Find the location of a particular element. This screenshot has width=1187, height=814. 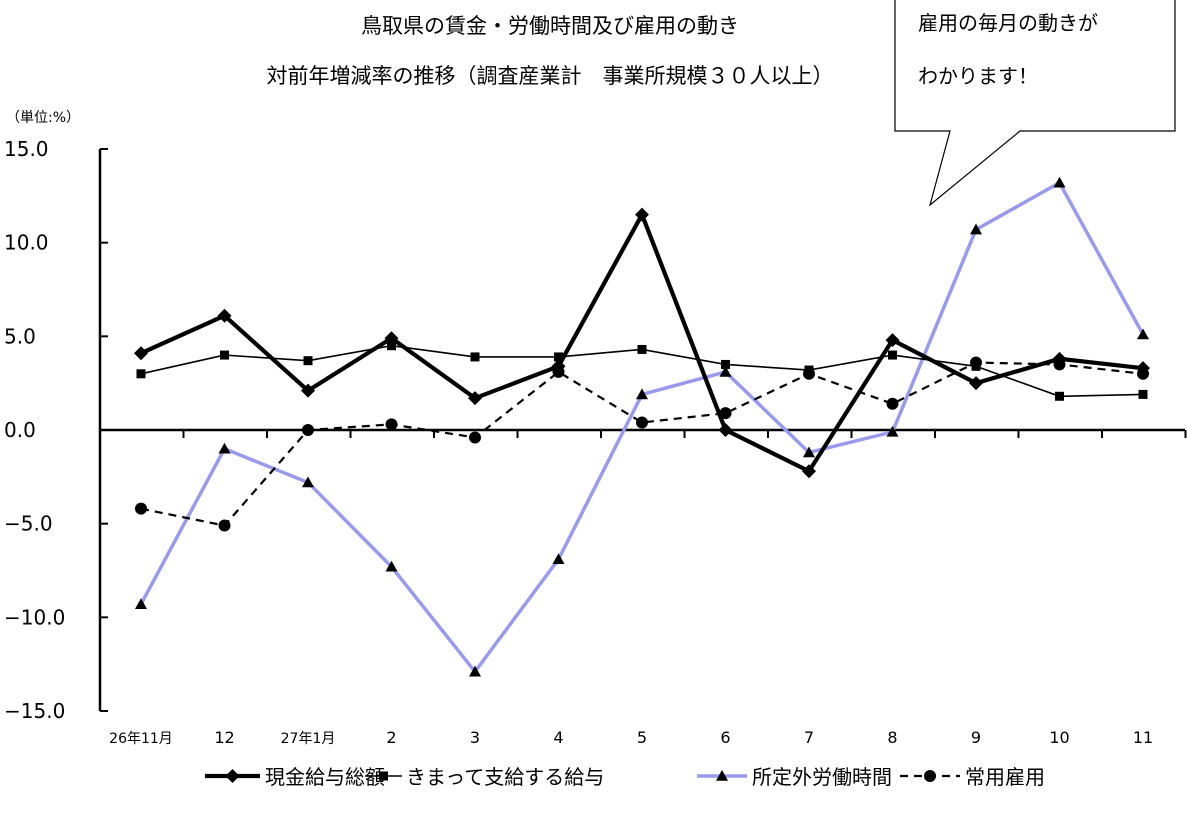

x-tick-label: 12 is located at coordinates (224, 737).